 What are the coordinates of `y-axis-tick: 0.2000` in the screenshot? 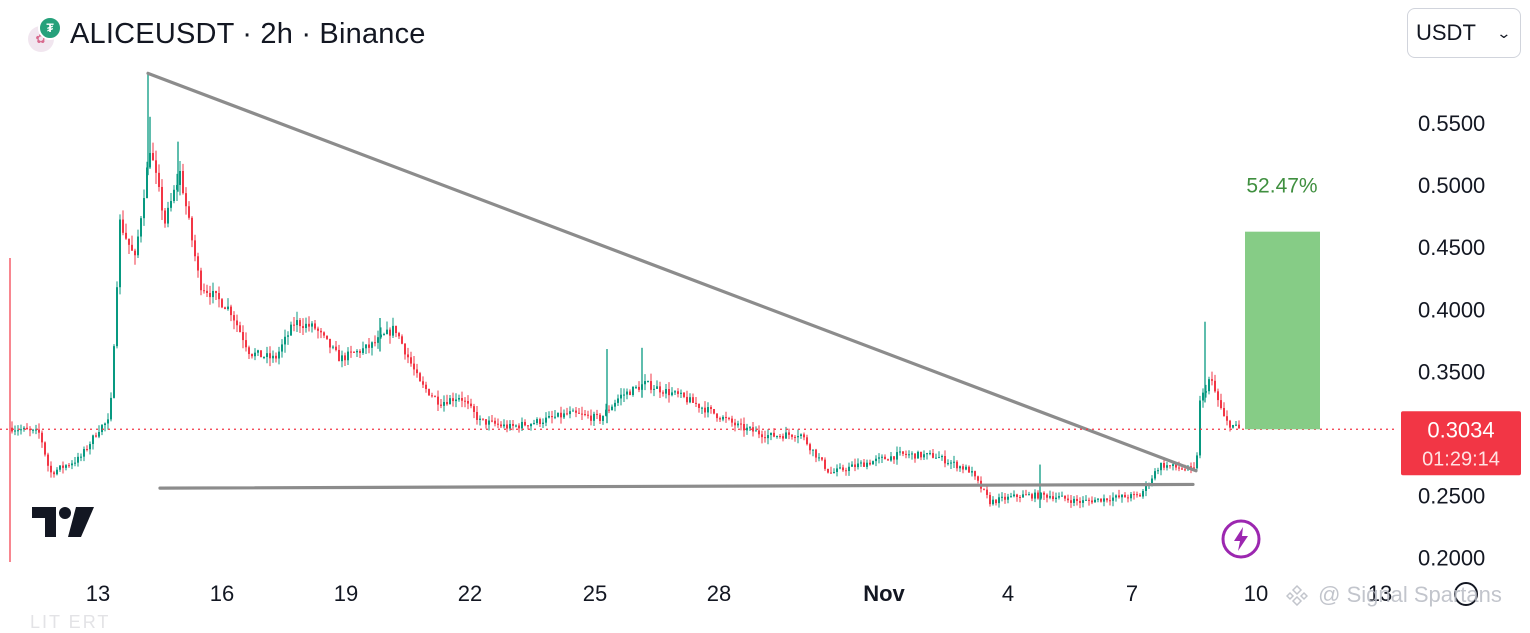 It's located at (1451, 558).